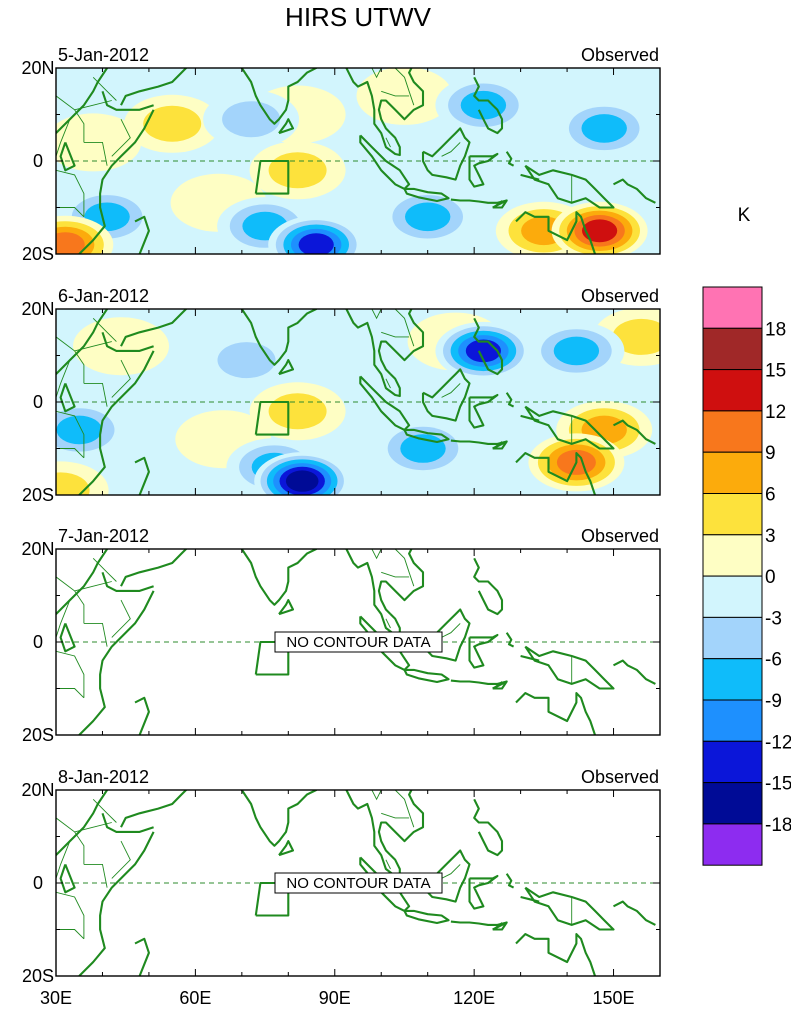 This screenshot has width=791, height=1013. Describe the element at coordinates (335, 998) in the screenshot. I see `lon-label: 90E` at that location.